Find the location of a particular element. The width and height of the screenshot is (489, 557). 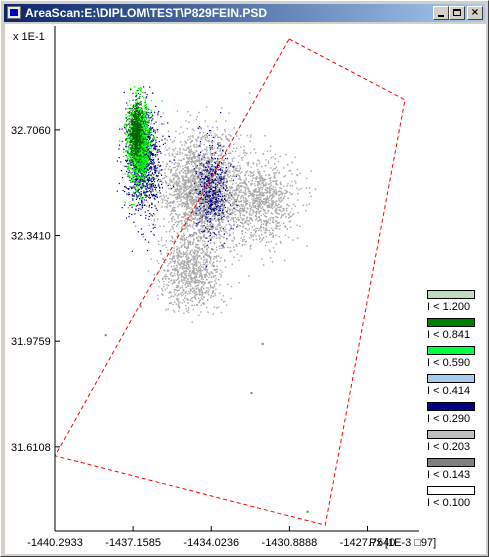

maximize-button is located at coordinates (457, 13).